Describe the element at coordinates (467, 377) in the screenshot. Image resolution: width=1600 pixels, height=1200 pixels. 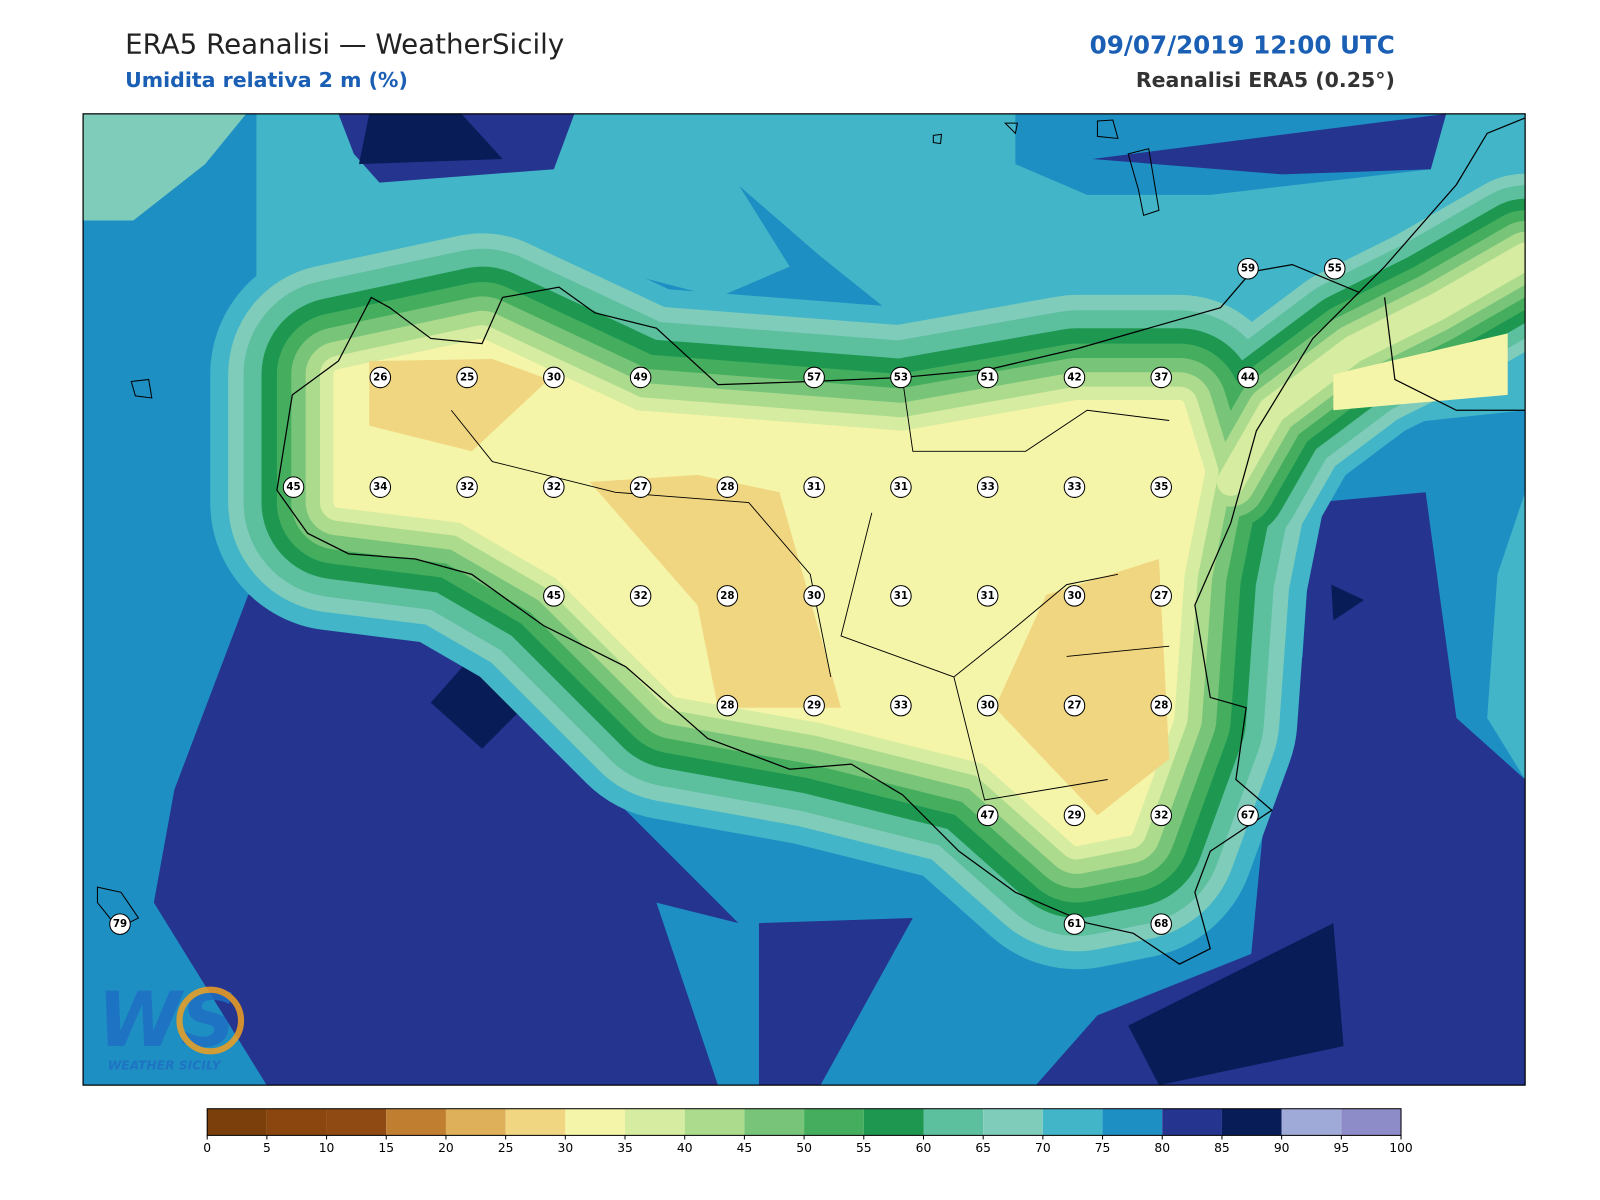
I see `station: 25` at that location.